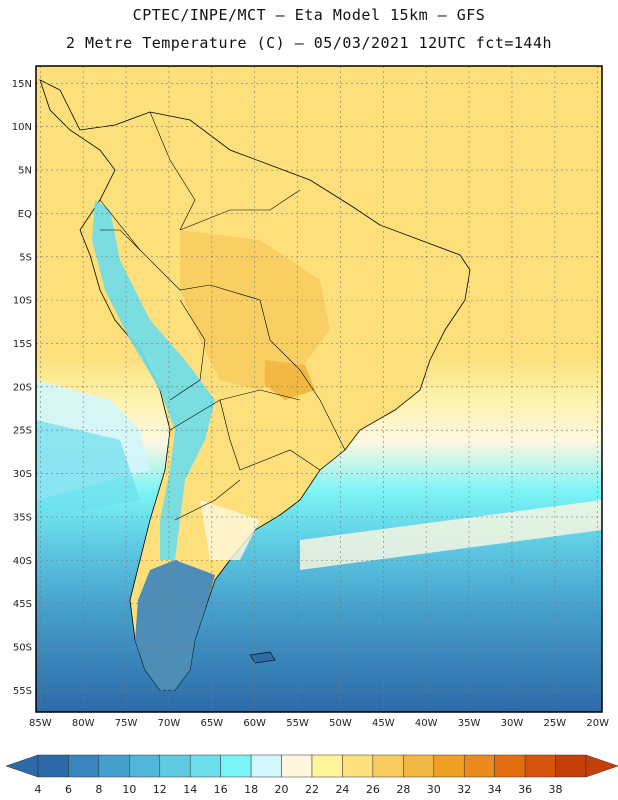  I want to click on patagonia-cold-zone, so click(175, 625).